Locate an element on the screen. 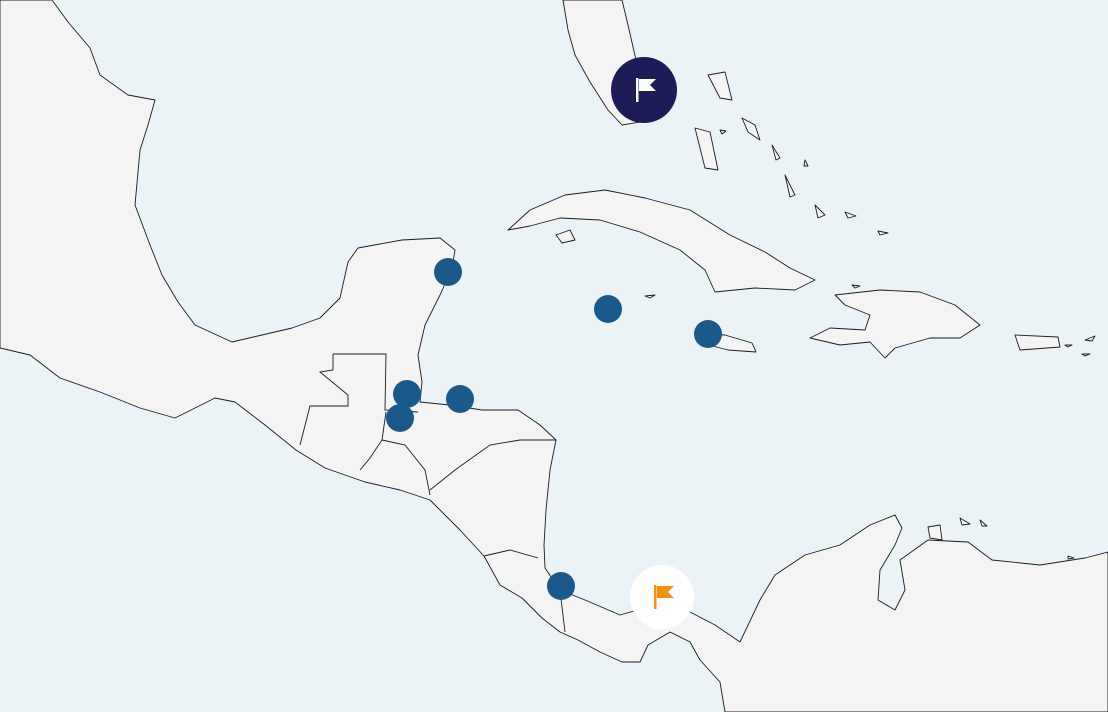  bahamas is located at coordinates (791, 153).